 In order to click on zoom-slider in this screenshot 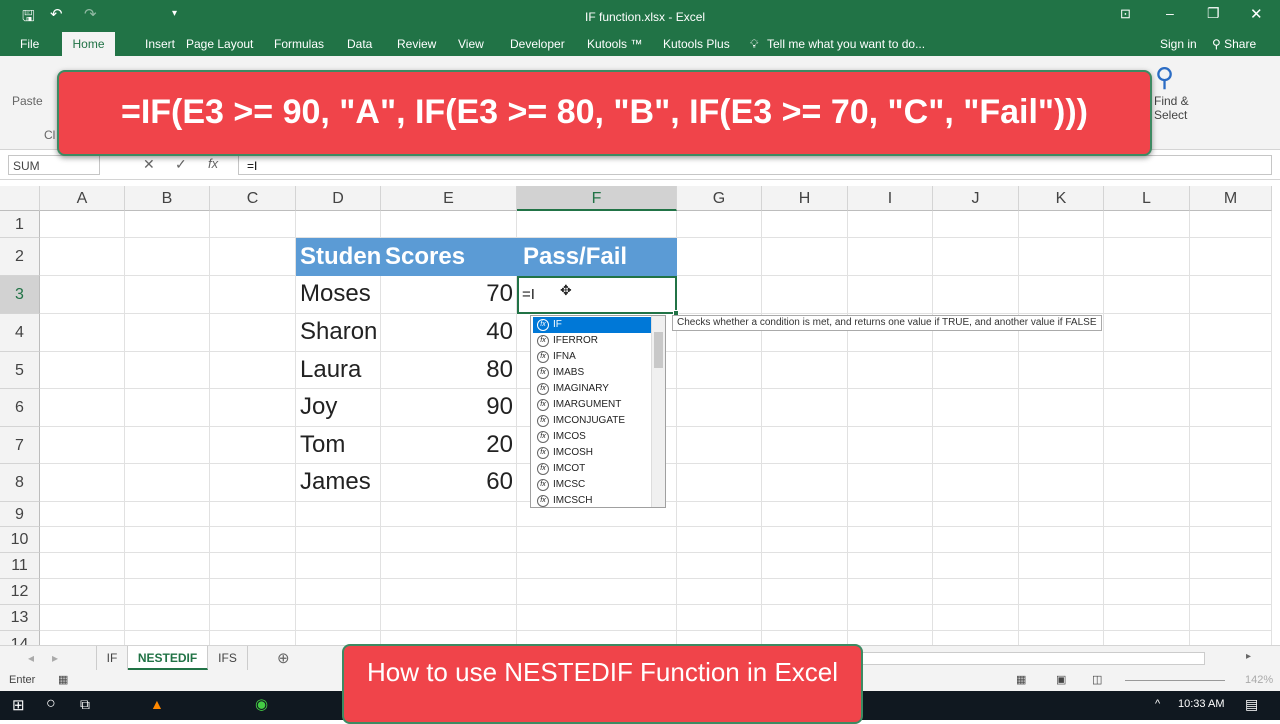, I will do `click(1175, 680)`.